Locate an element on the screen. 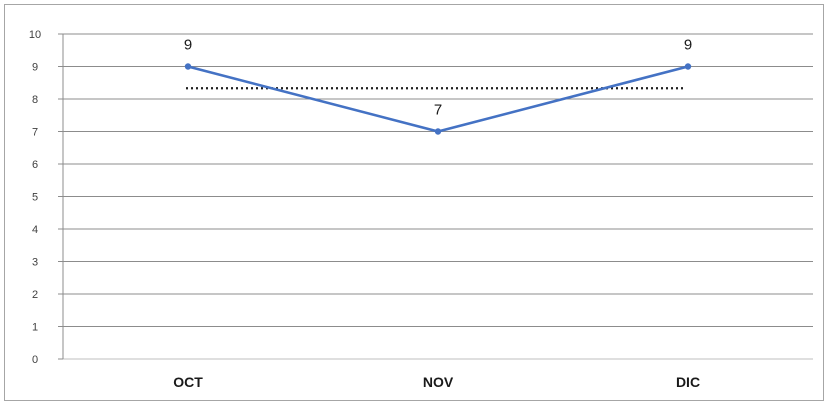 The width and height of the screenshot is (830, 411). y-tick-label: 1 is located at coordinates (35, 328).